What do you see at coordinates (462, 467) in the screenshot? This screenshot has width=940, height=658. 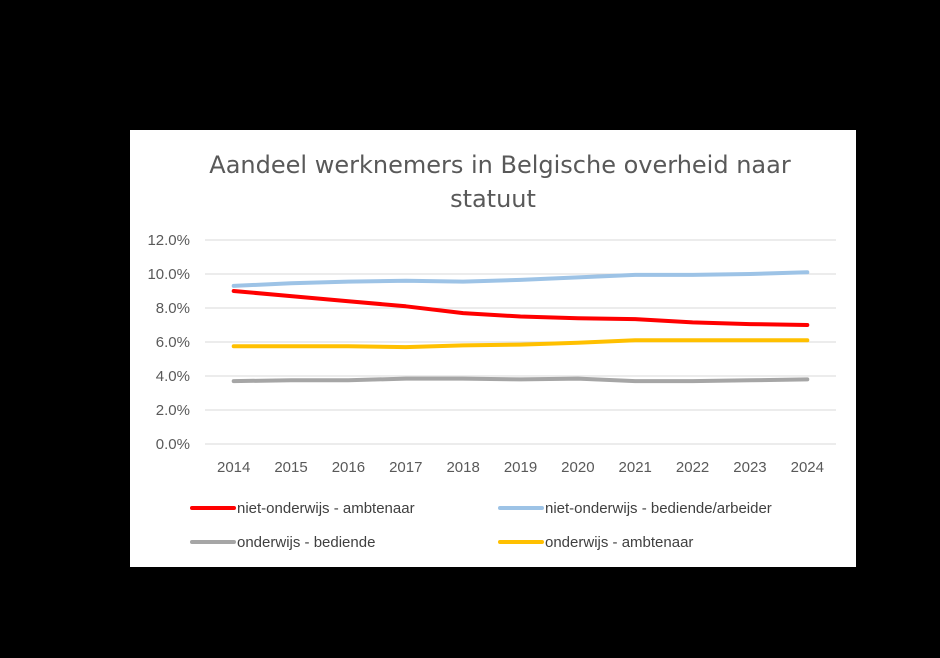 I see `x-tick-label: 2018` at bounding box center [462, 467].